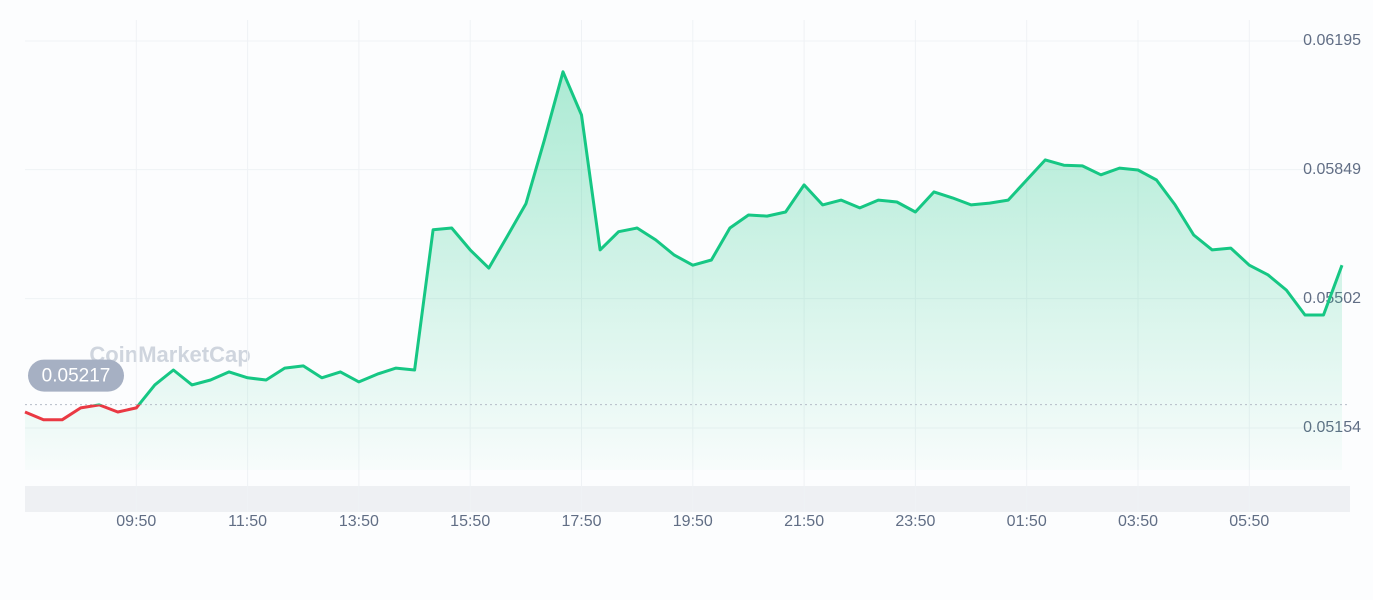  Describe the element at coordinates (1138, 521) in the screenshot. I see `x-tick-label: 03:50` at that location.